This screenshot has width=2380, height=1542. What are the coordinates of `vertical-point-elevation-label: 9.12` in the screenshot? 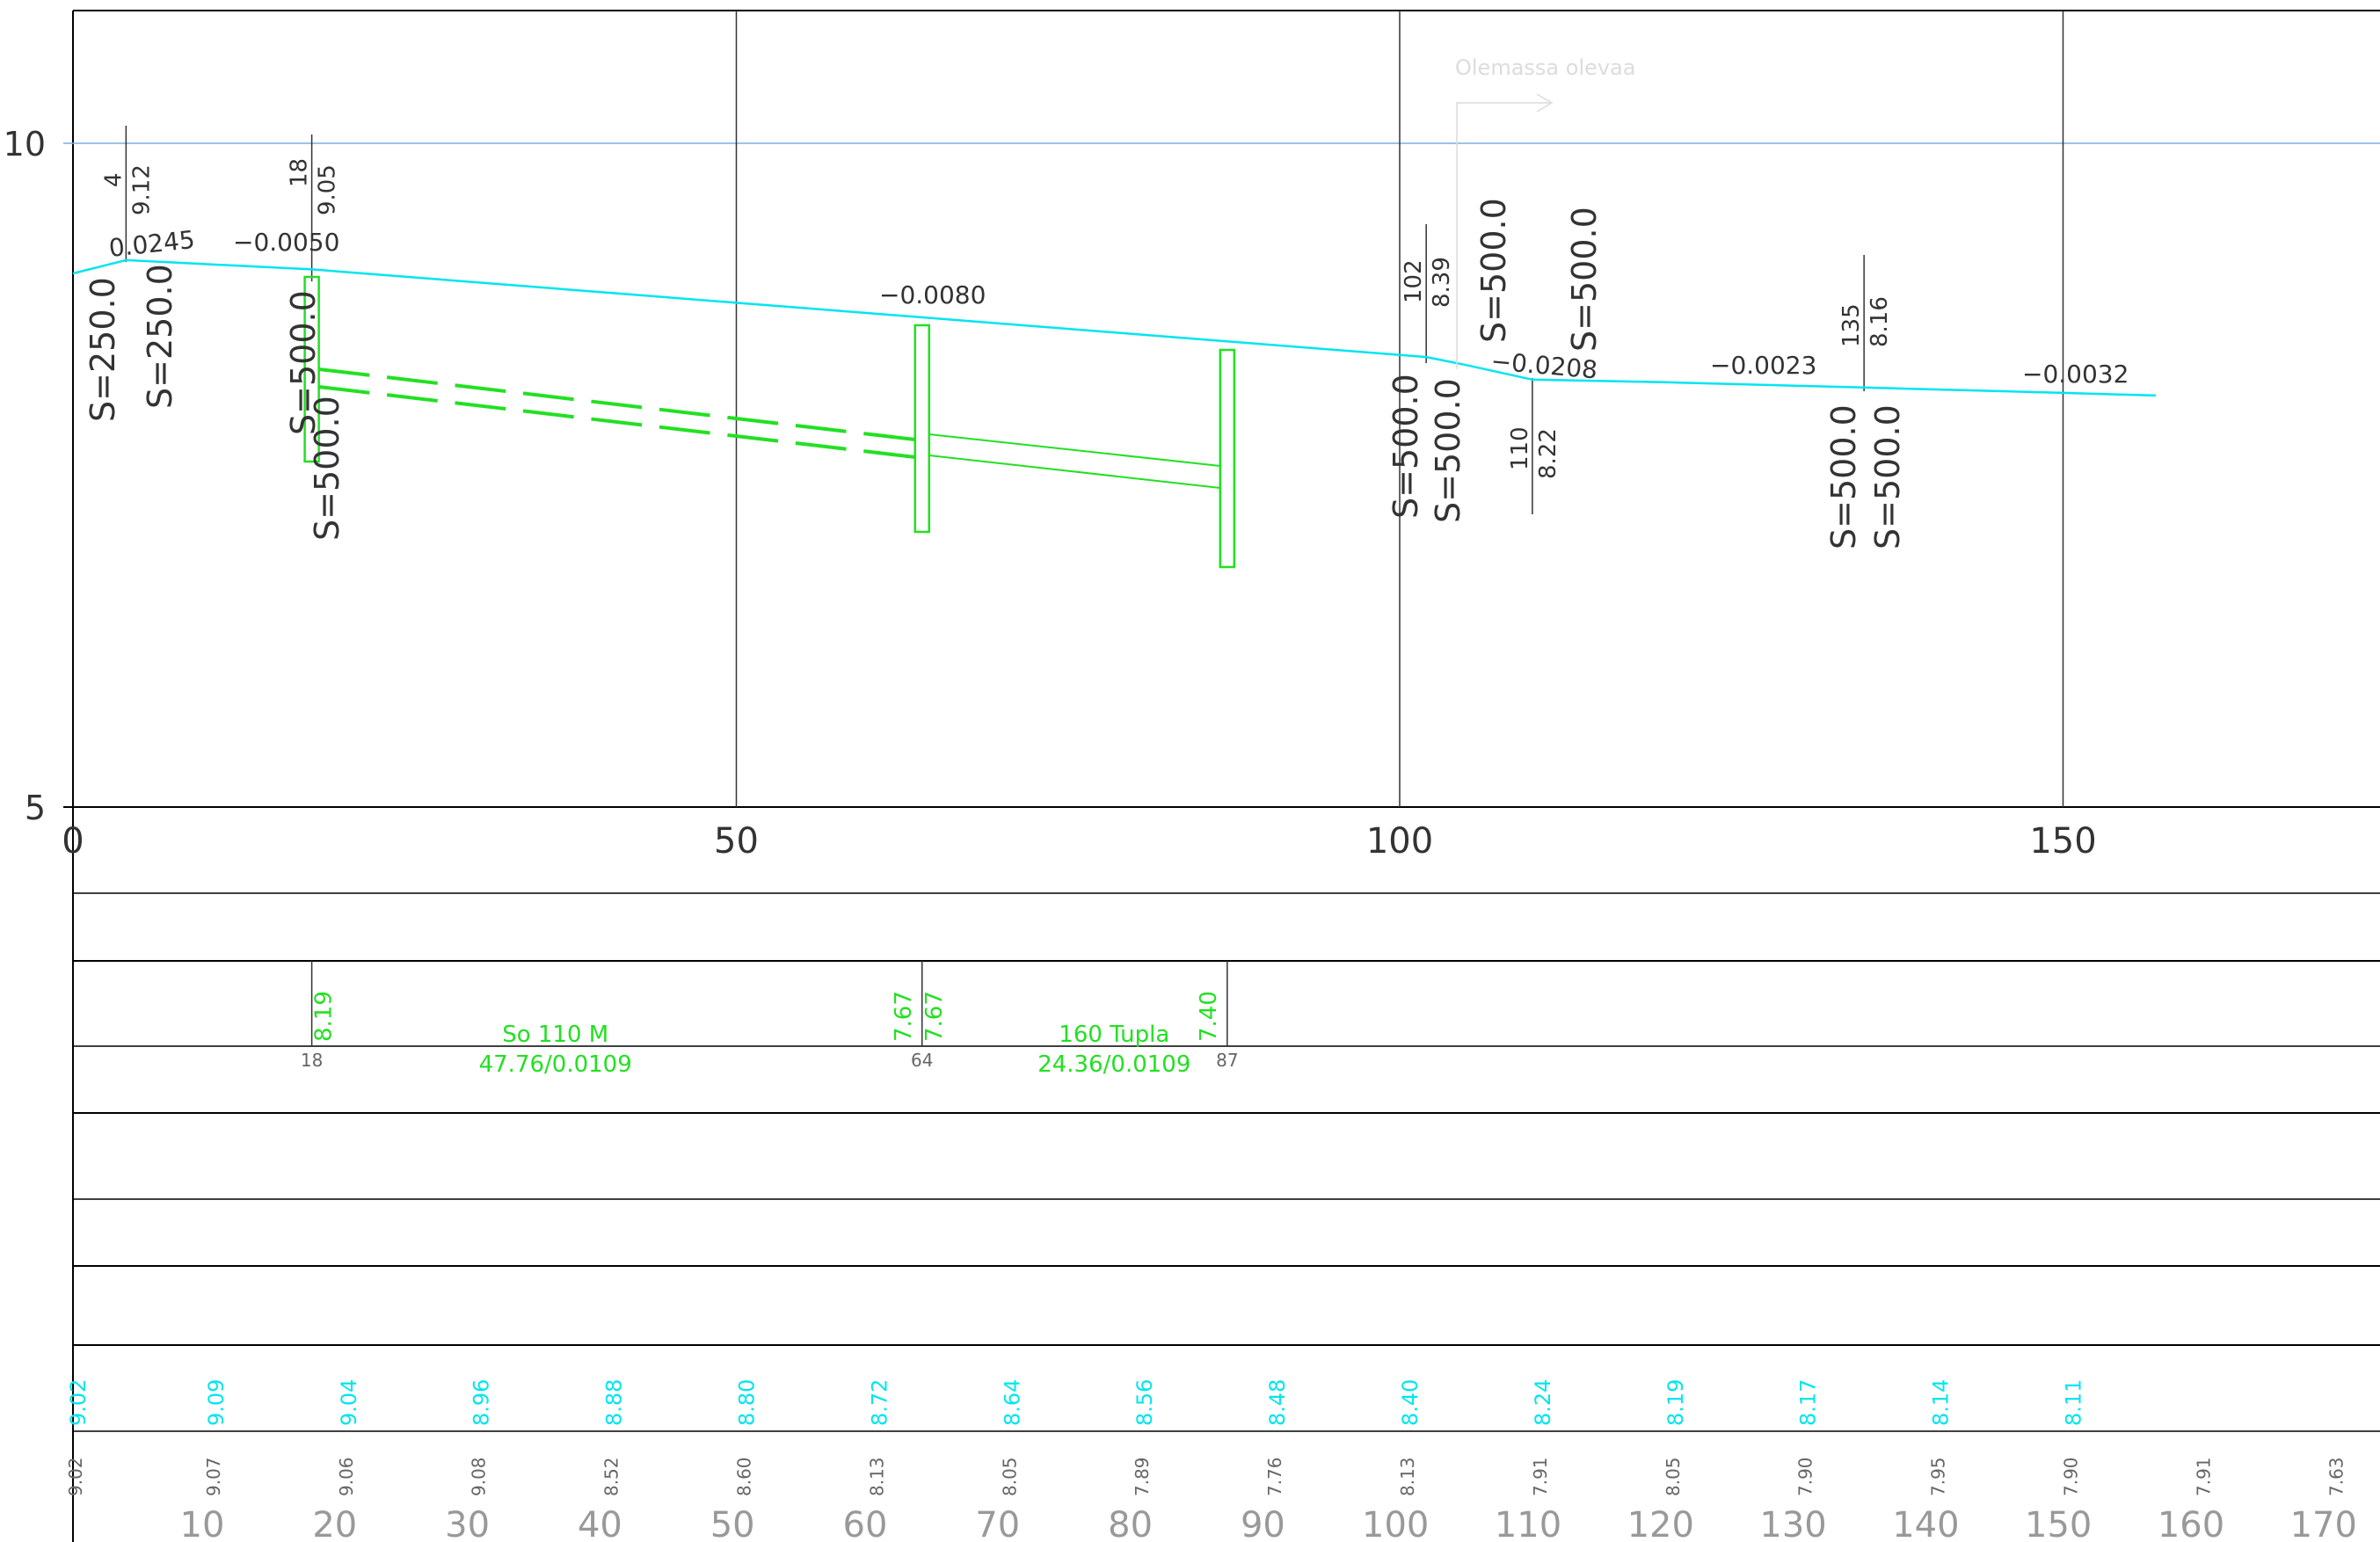 It's located at (141, 189).